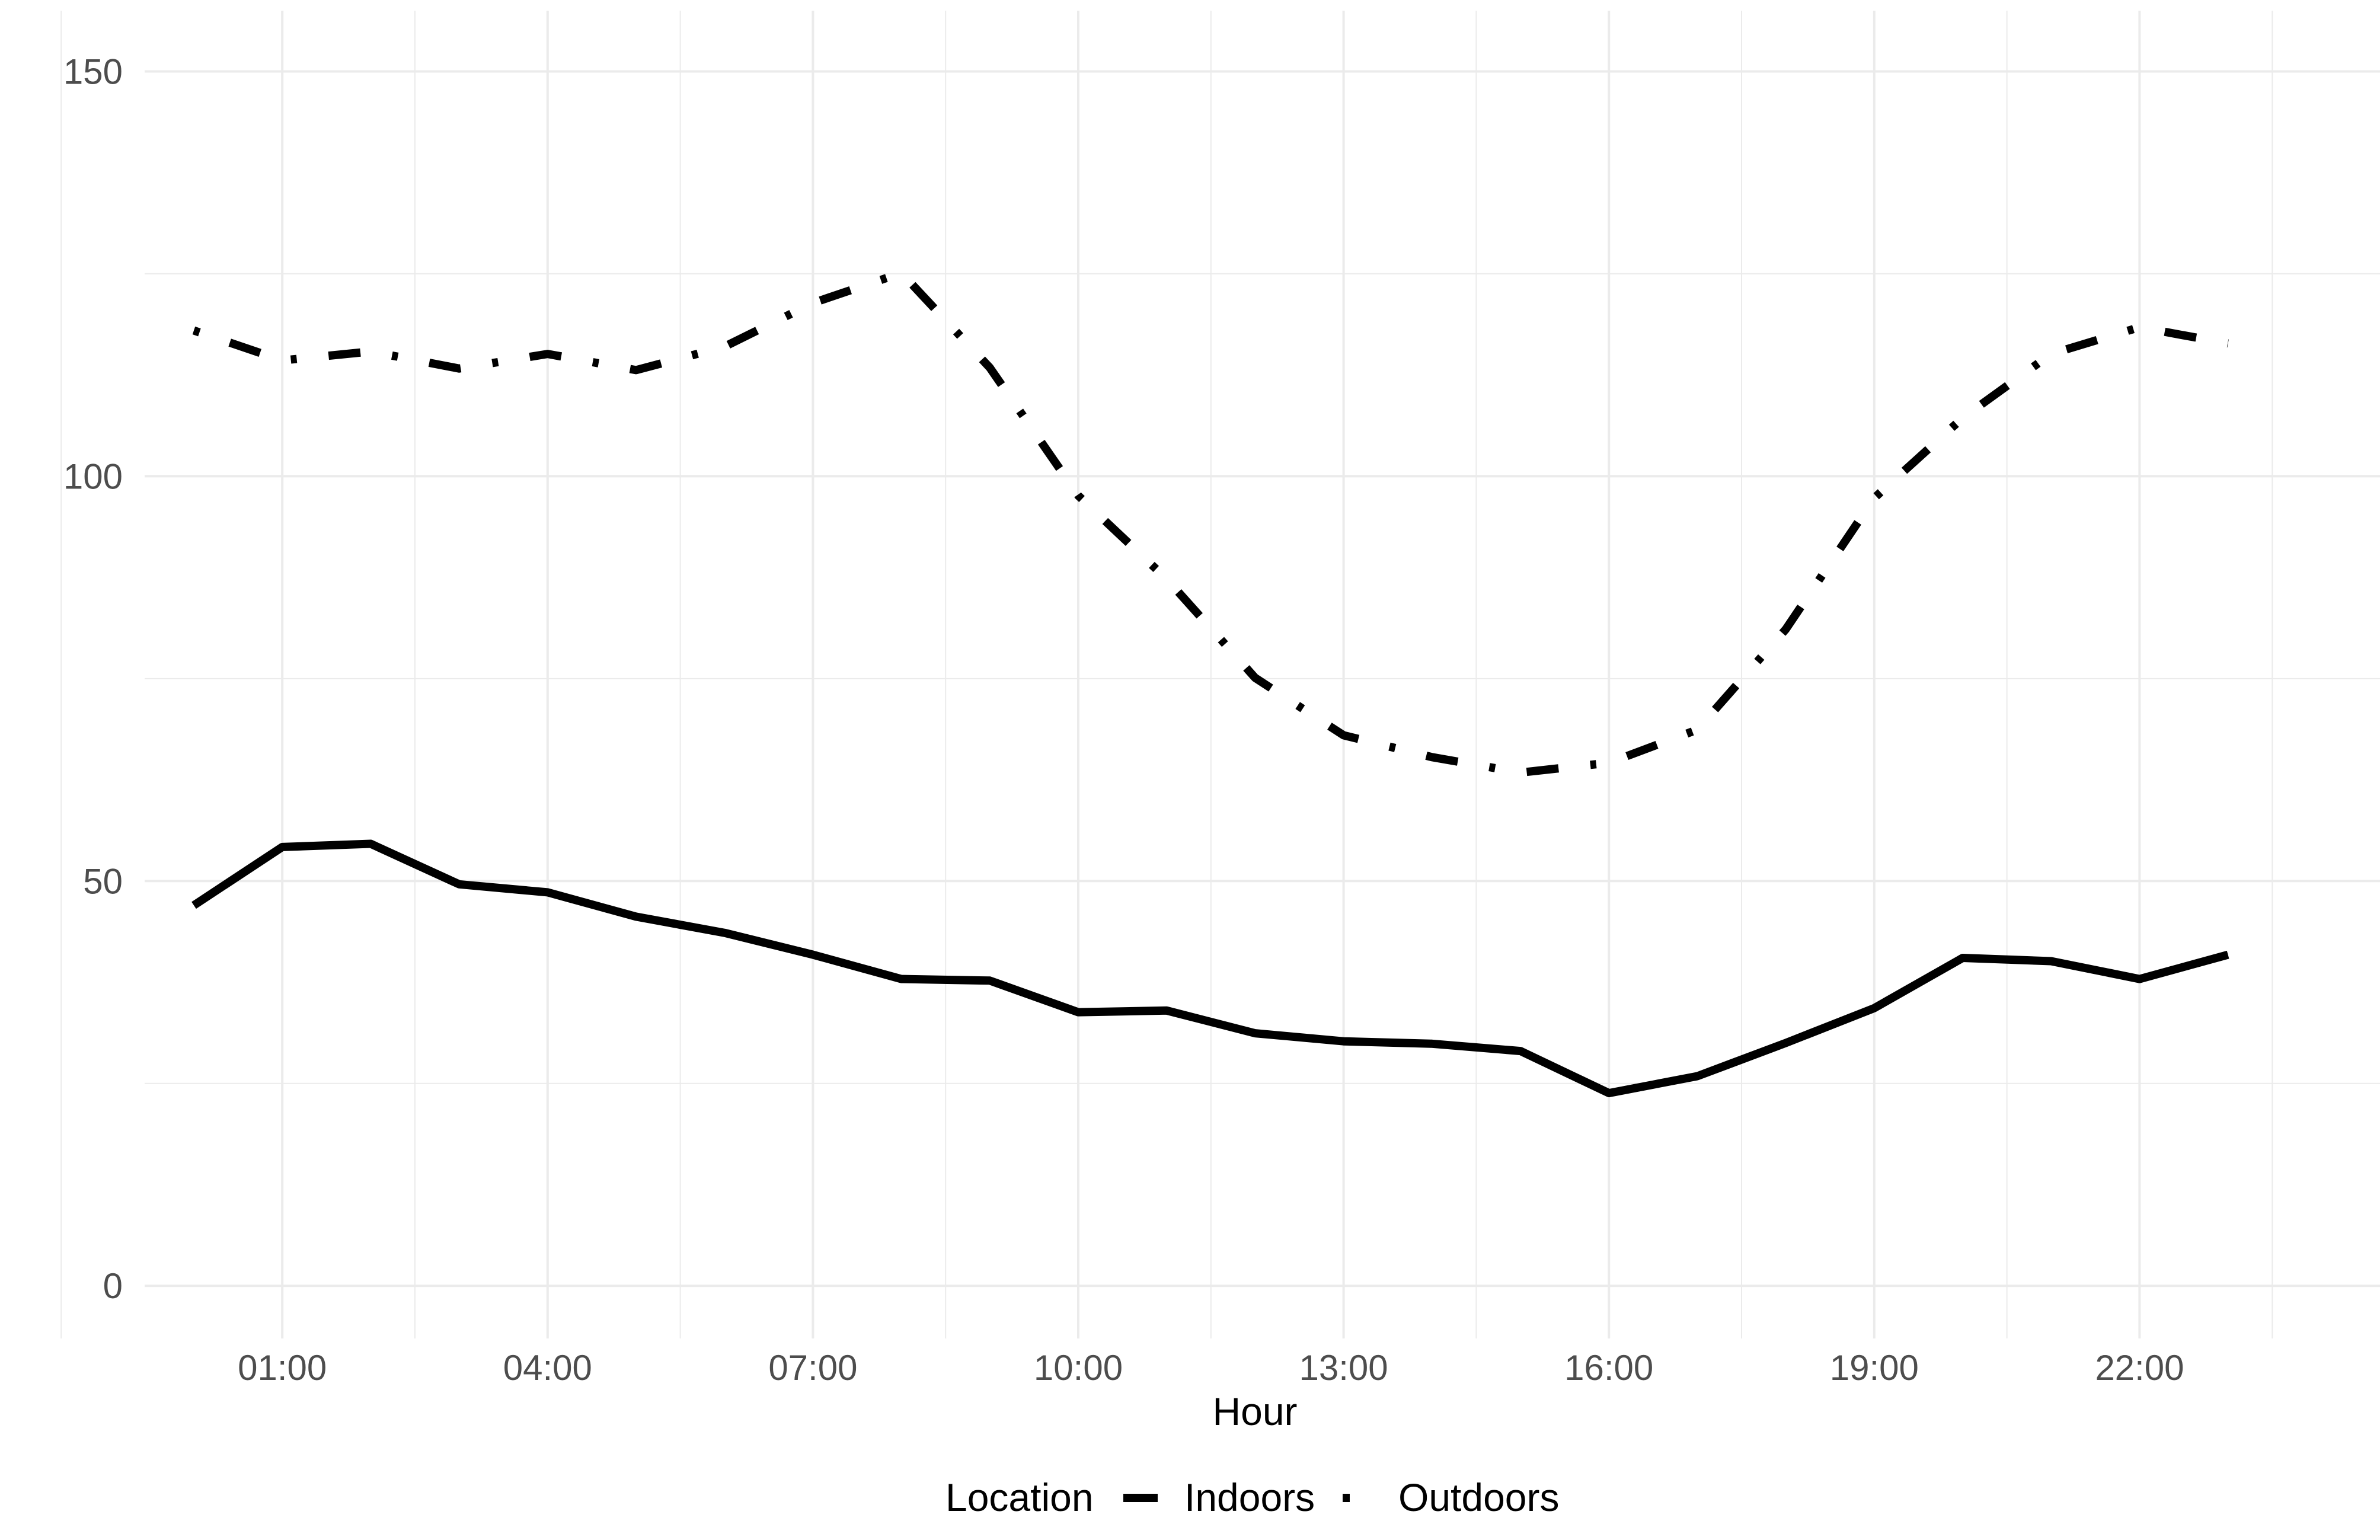 This screenshot has height=1540, width=2380. What do you see at coordinates (1078, 1368) in the screenshot?
I see `x-tick-label: 10:00` at bounding box center [1078, 1368].